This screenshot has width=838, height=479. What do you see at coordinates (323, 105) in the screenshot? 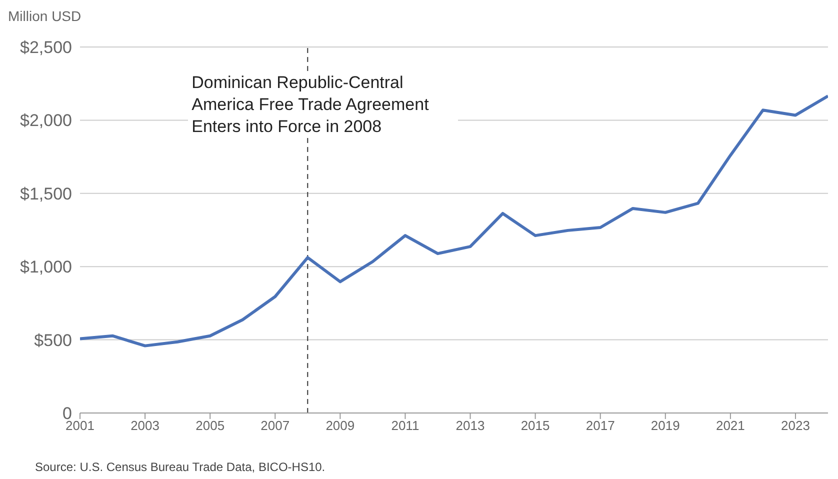
I see `ref-line-label: Dominican Republic-Central America Free Trade Agreement Enters into Force in 2008` at bounding box center [323, 105].